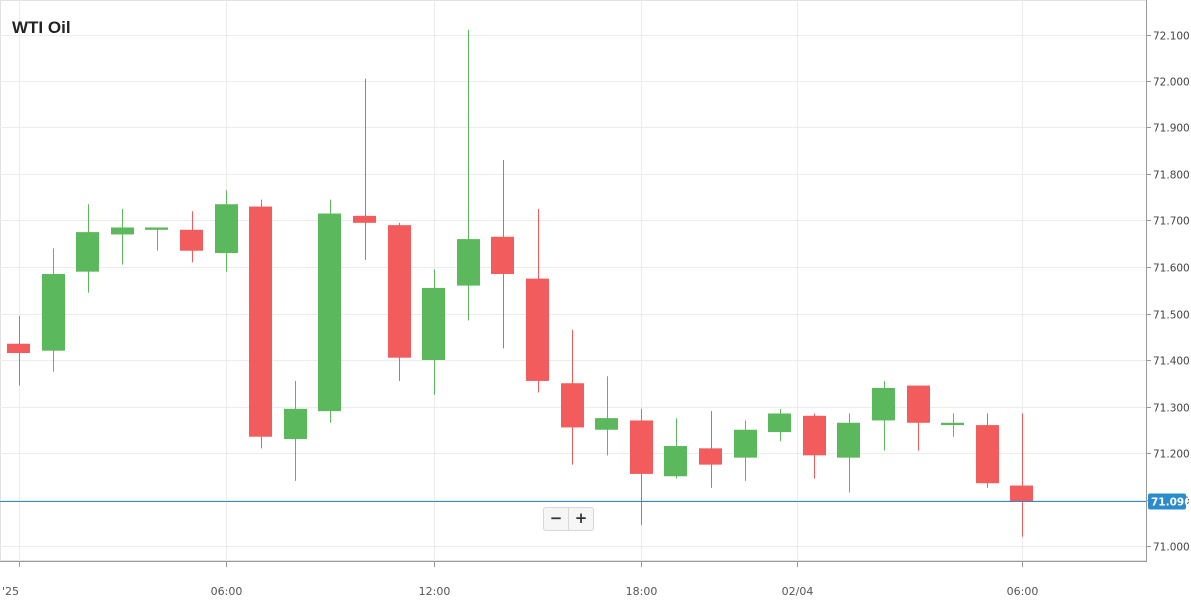 This screenshot has height=600, width=1191. I want to click on chart-title: WTI Oil, so click(41, 27).